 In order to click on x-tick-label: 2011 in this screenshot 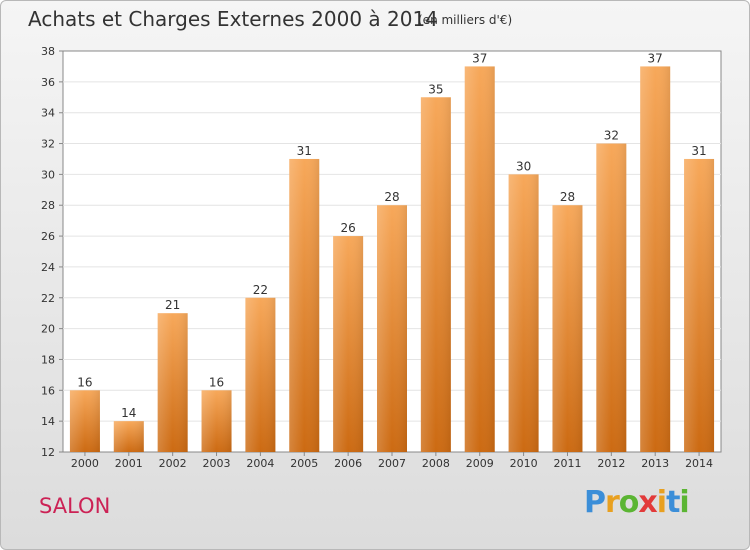, I will do `click(567, 463)`.